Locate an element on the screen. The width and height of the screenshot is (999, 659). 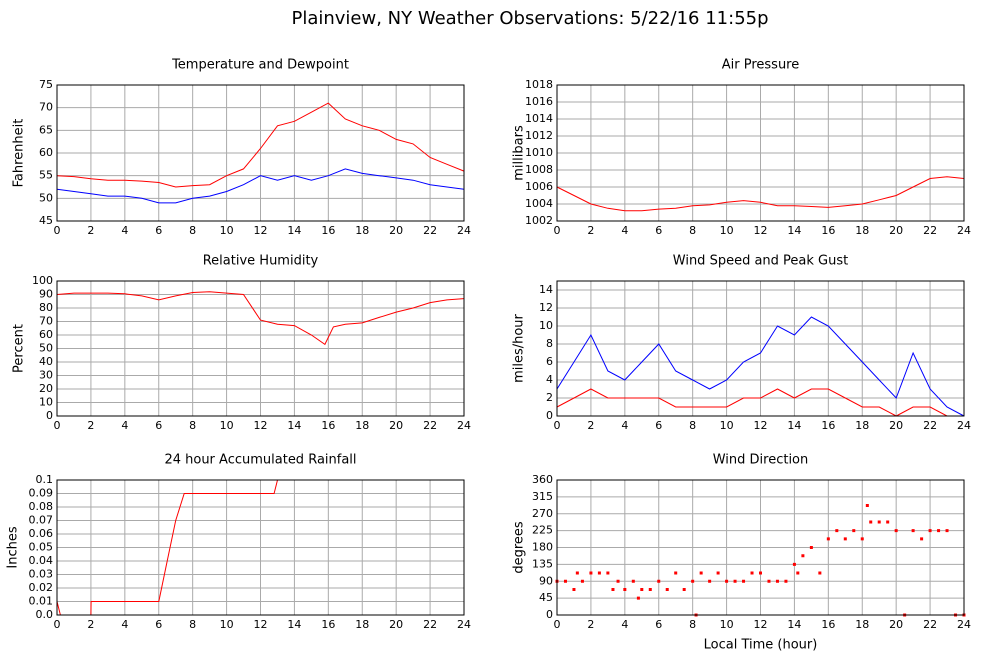
y-tick-label: 1006 is located at coordinates (539, 186).